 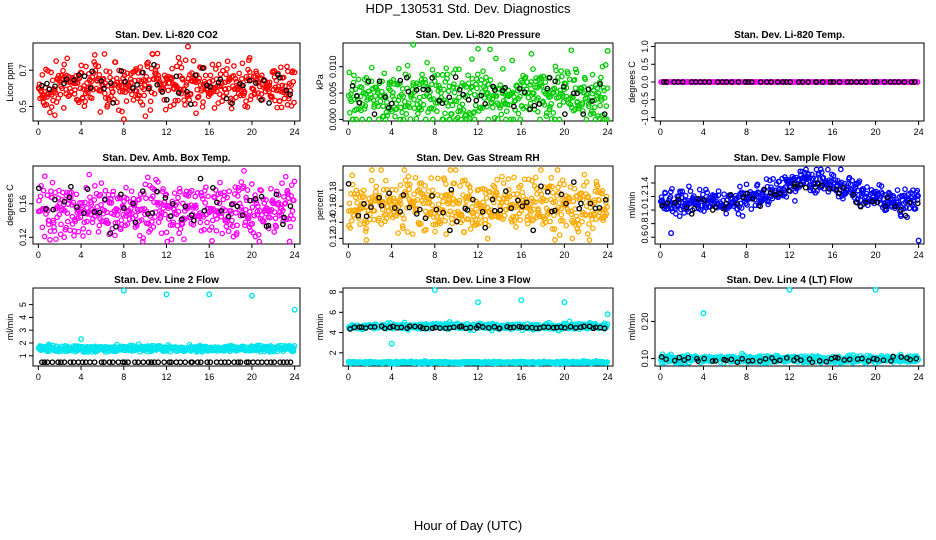 I want to click on y-tick-label: 0.0, so click(x=645, y=82).